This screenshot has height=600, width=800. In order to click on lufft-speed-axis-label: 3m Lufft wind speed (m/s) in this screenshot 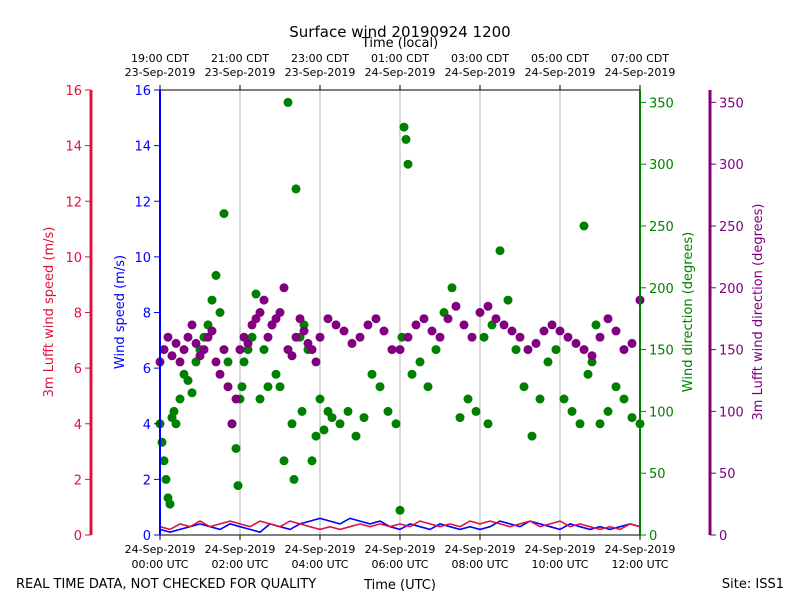, I will do `click(49, 312)`.